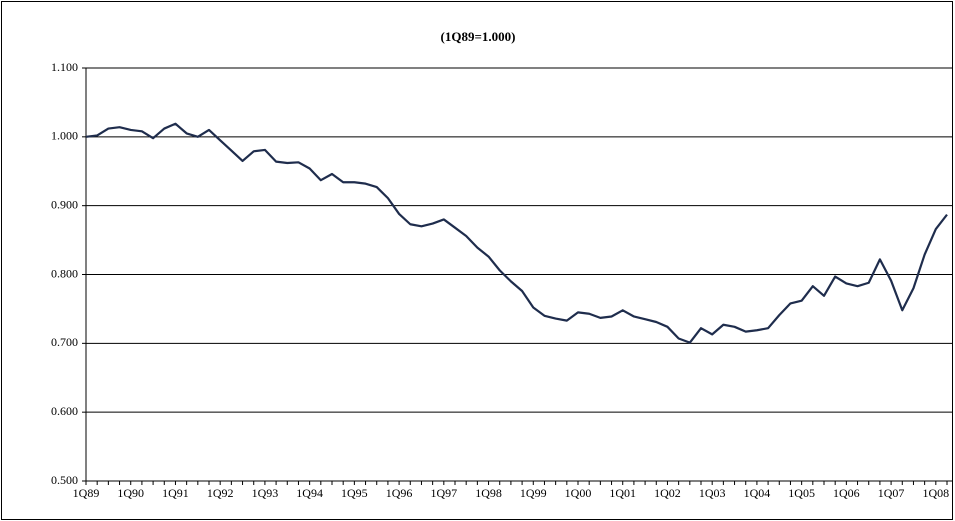  What do you see at coordinates (64, 136) in the screenshot?
I see `y-tick-label: 1.000` at bounding box center [64, 136].